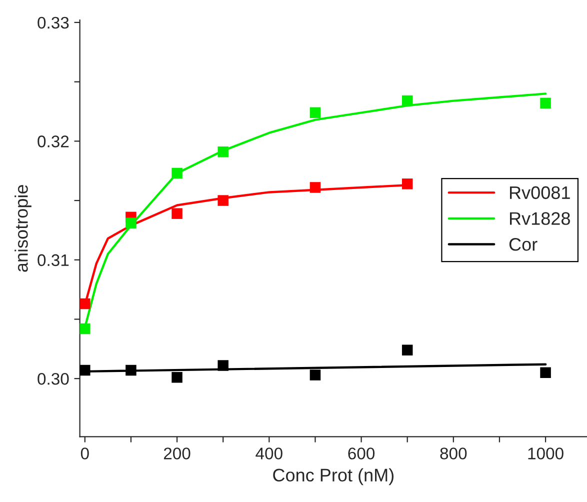 The height and width of the screenshot is (502, 587). I want to click on y-tick-label: 0.30, so click(53, 378).